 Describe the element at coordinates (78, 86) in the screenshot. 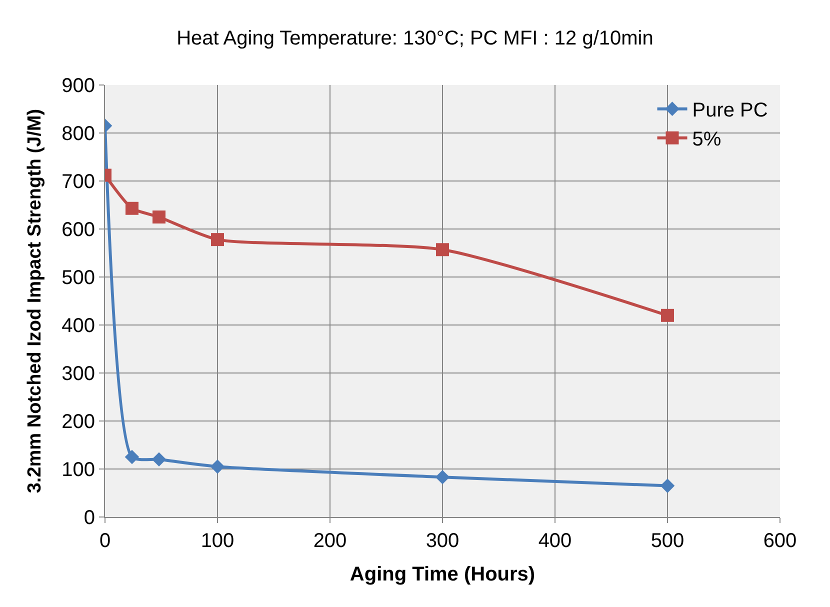

I see `y-tick-label: 900` at that location.